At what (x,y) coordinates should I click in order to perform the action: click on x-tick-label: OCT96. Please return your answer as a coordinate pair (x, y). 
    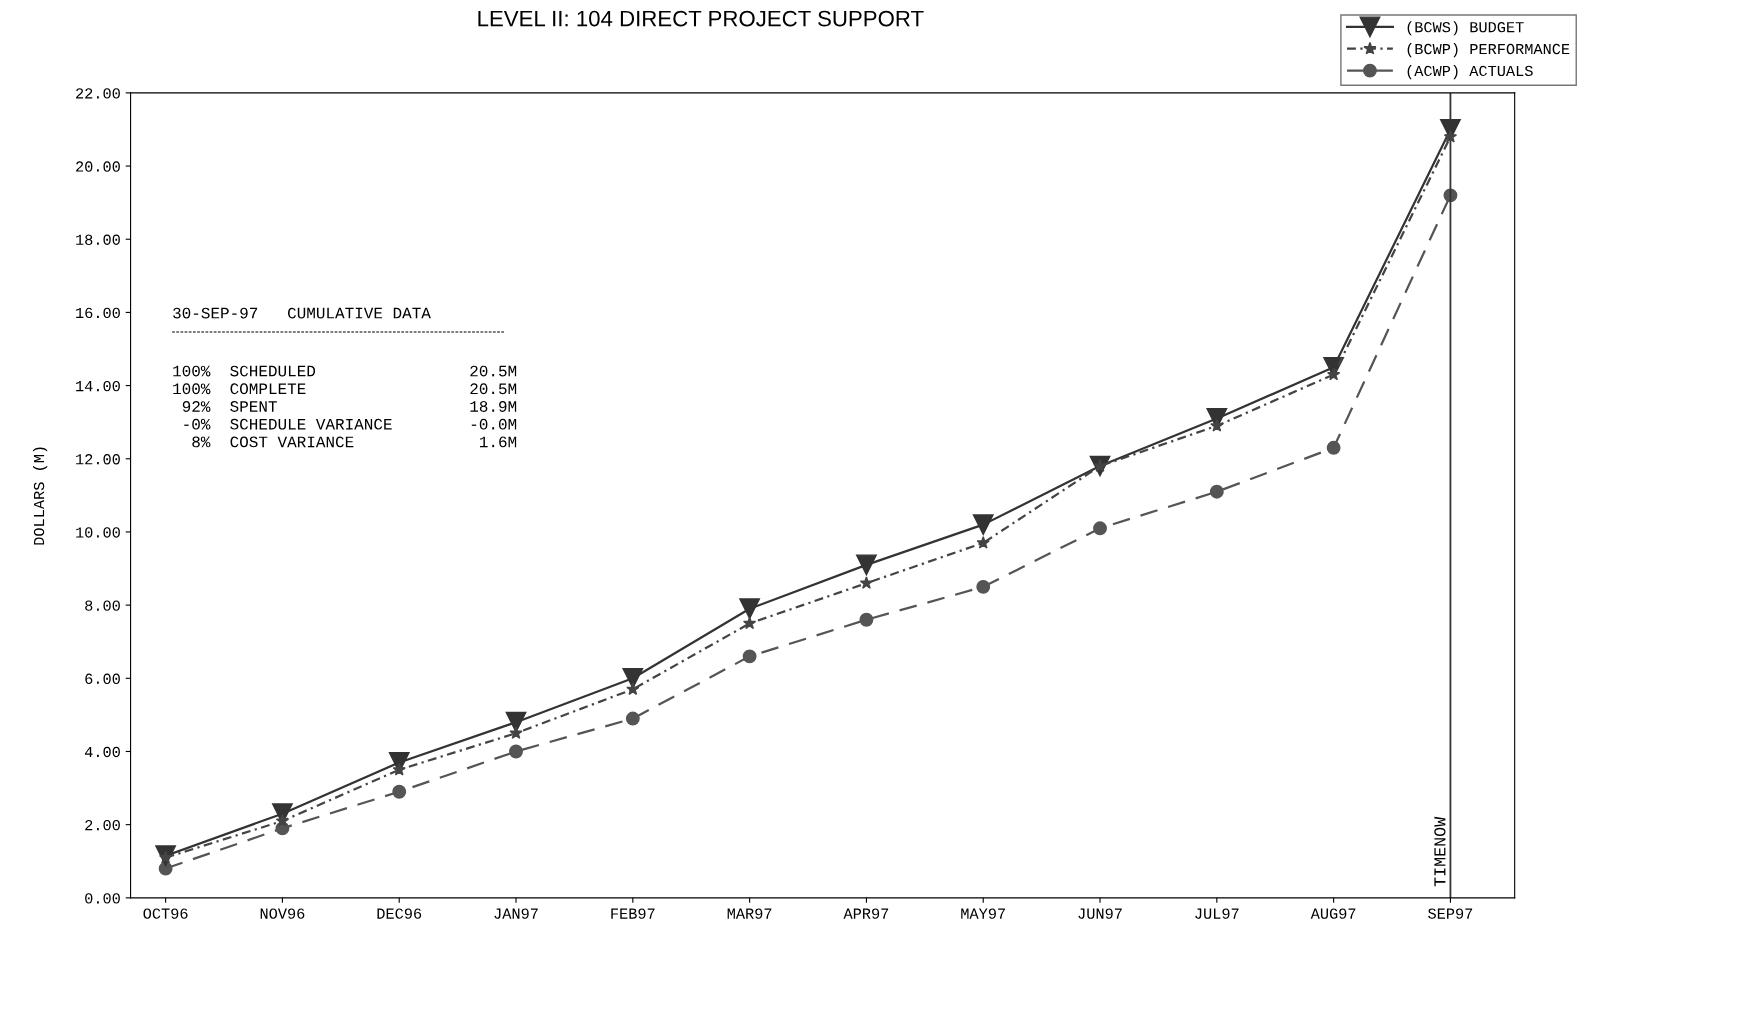
    Looking at the image, I should click on (165, 913).